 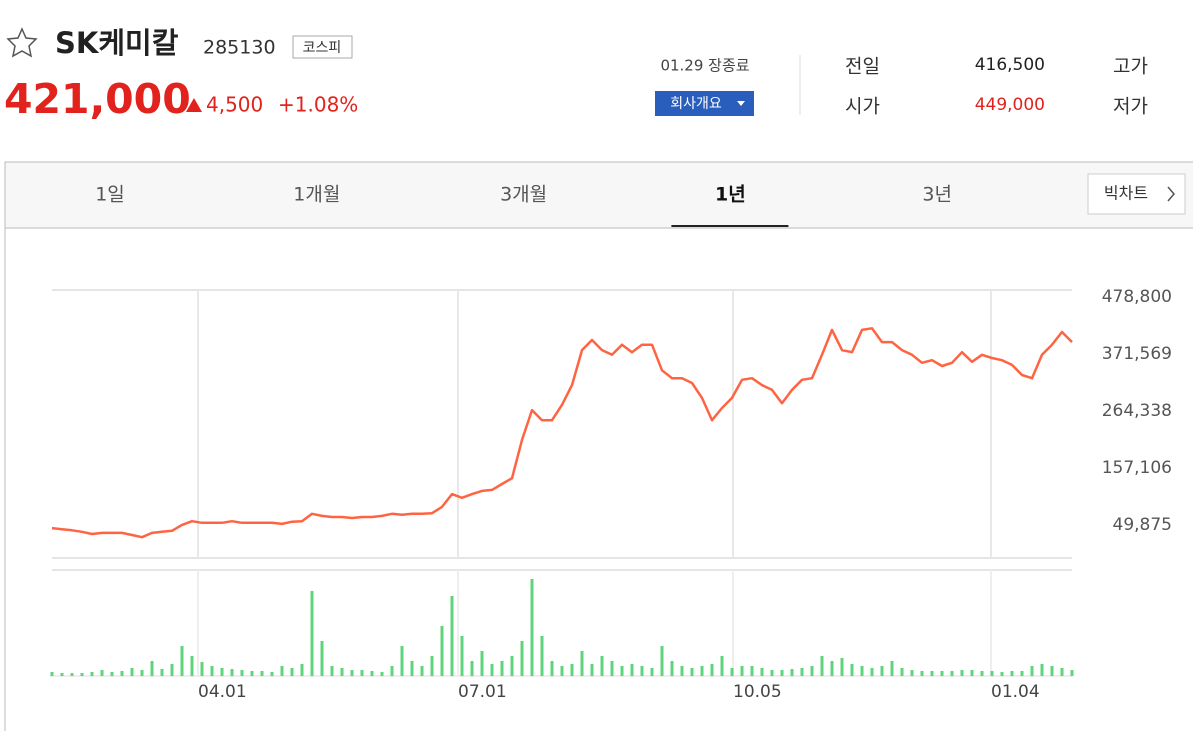 I want to click on stock-name: SK케미칼, so click(x=117, y=43).